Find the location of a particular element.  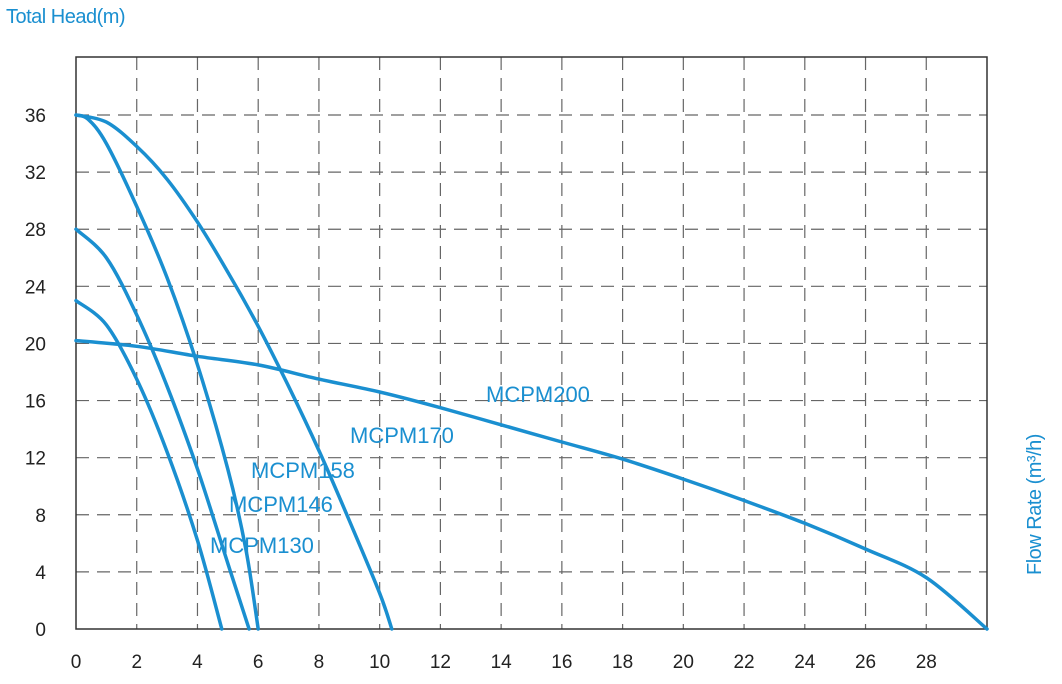

x-tick-labels: 0 2 4 6 8 10 12 14 16 18 20 22 24 26 28 is located at coordinates (504, 662).